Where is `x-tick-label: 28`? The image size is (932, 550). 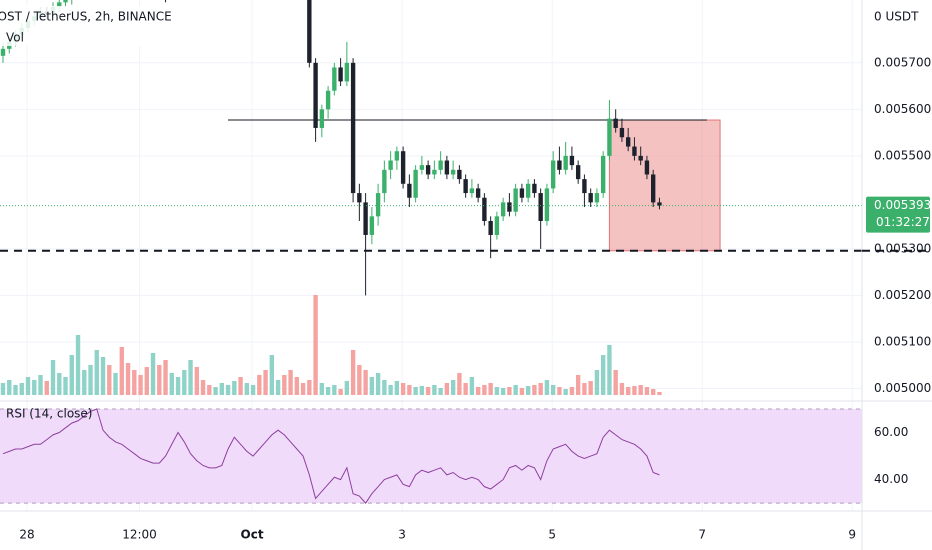
x-tick-label: 28 is located at coordinates (26, 535).